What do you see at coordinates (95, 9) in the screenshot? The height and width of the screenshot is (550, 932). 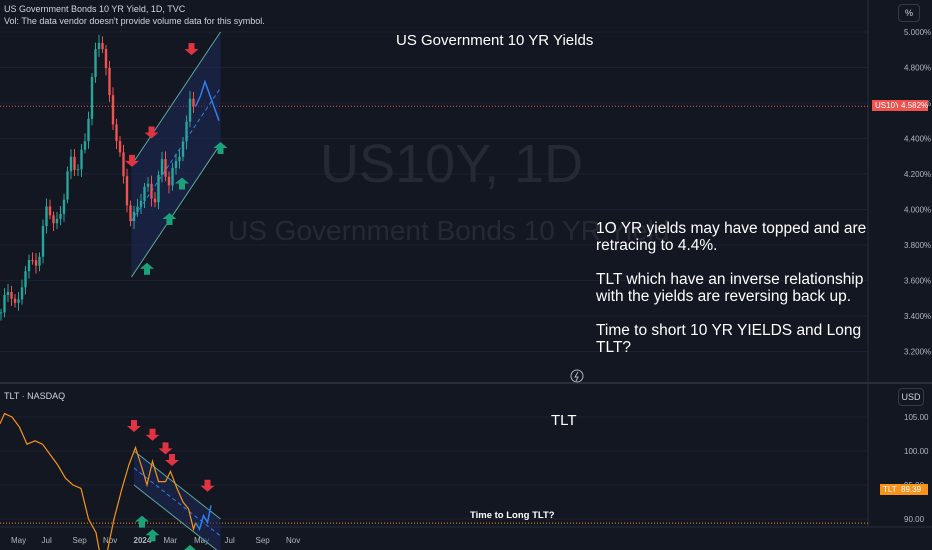 I see `symbol-title: US Government Bonds 10 YR Yield, 1D, TVC` at bounding box center [95, 9].